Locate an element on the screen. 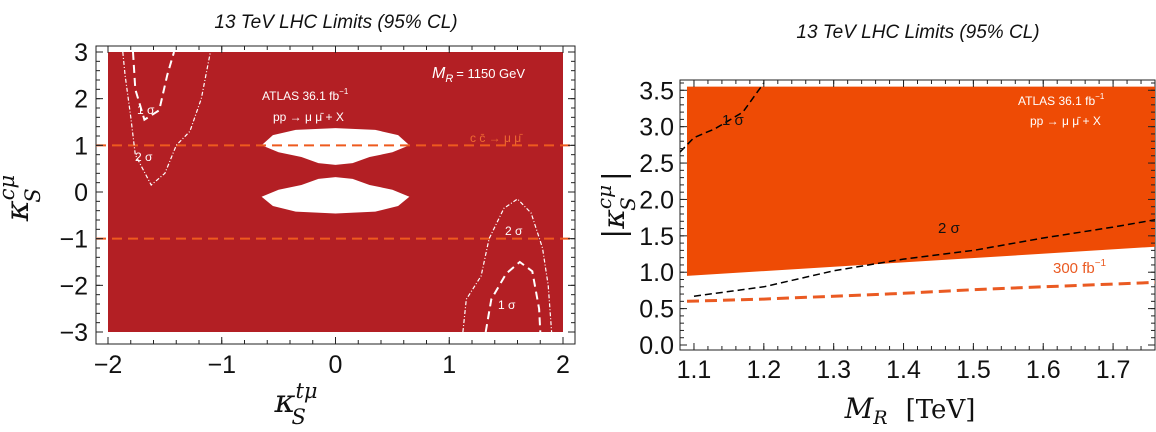 This screenshot has height=432, width=1156. right-x-tick-label: 1.4 is located at coordinates (903, 370).